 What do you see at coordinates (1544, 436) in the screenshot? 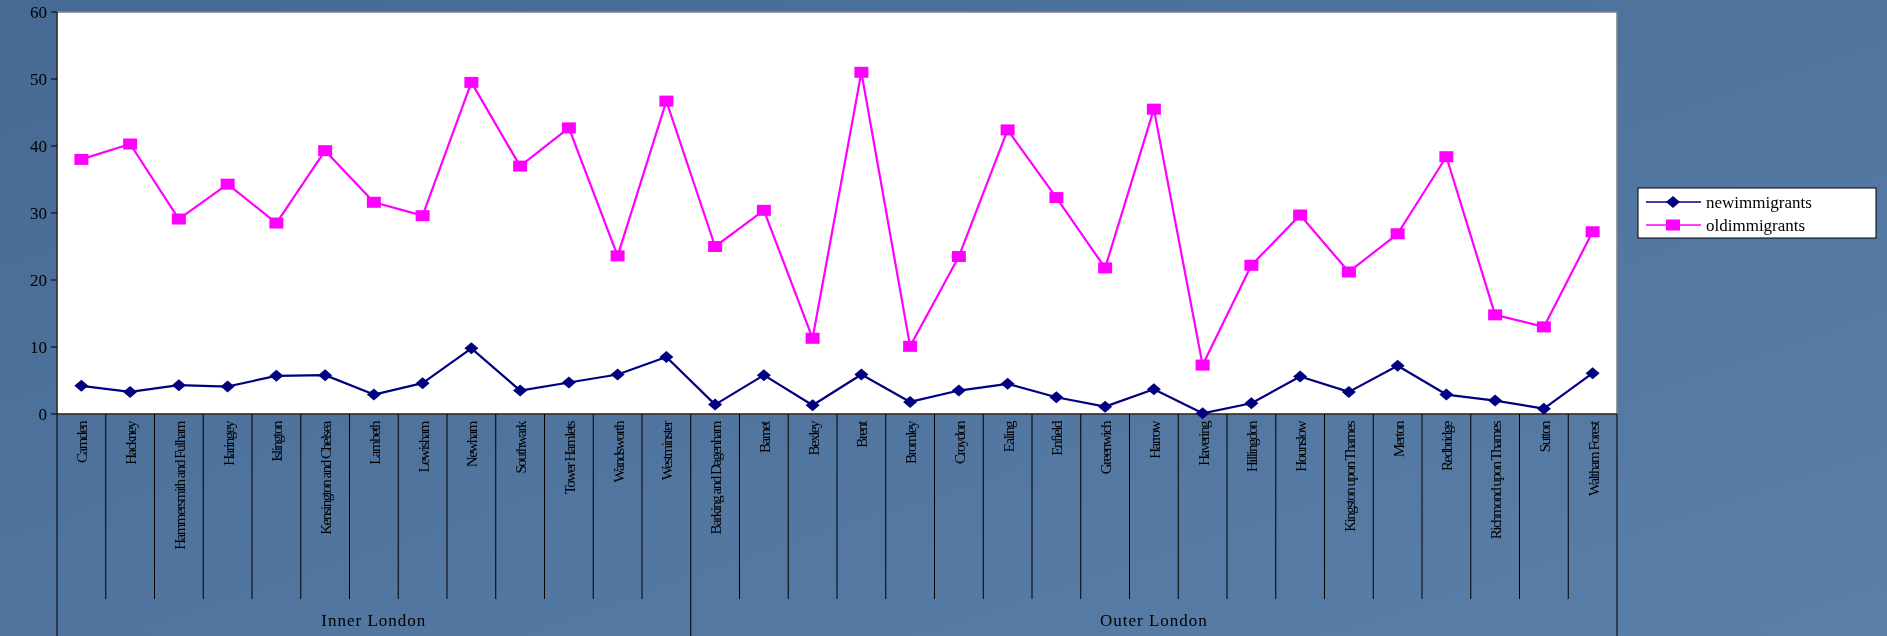
I see `x-tick-label: Sutton` at bounding box center [1544, 436].